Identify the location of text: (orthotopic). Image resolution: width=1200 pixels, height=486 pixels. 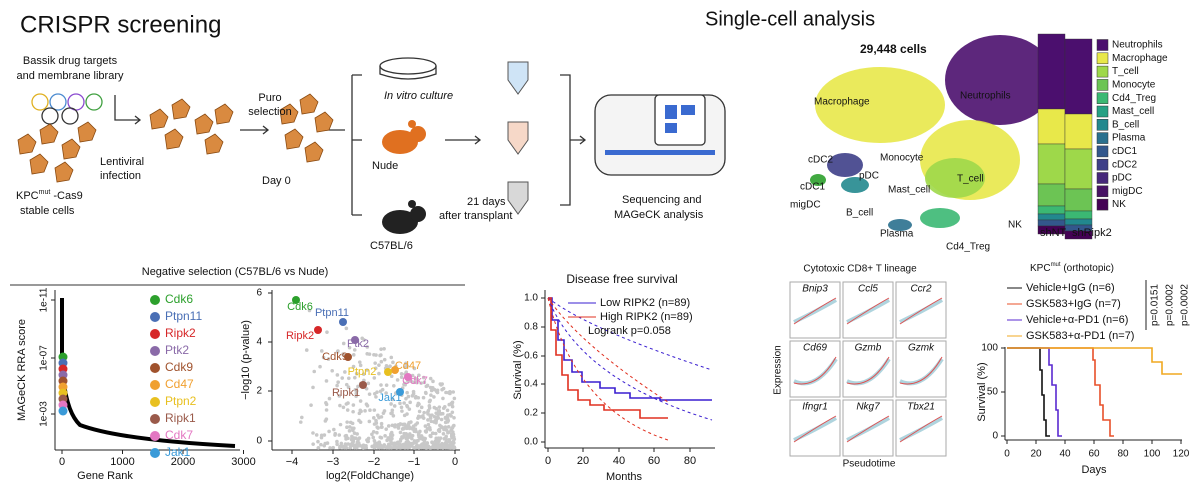
(1087, 268).